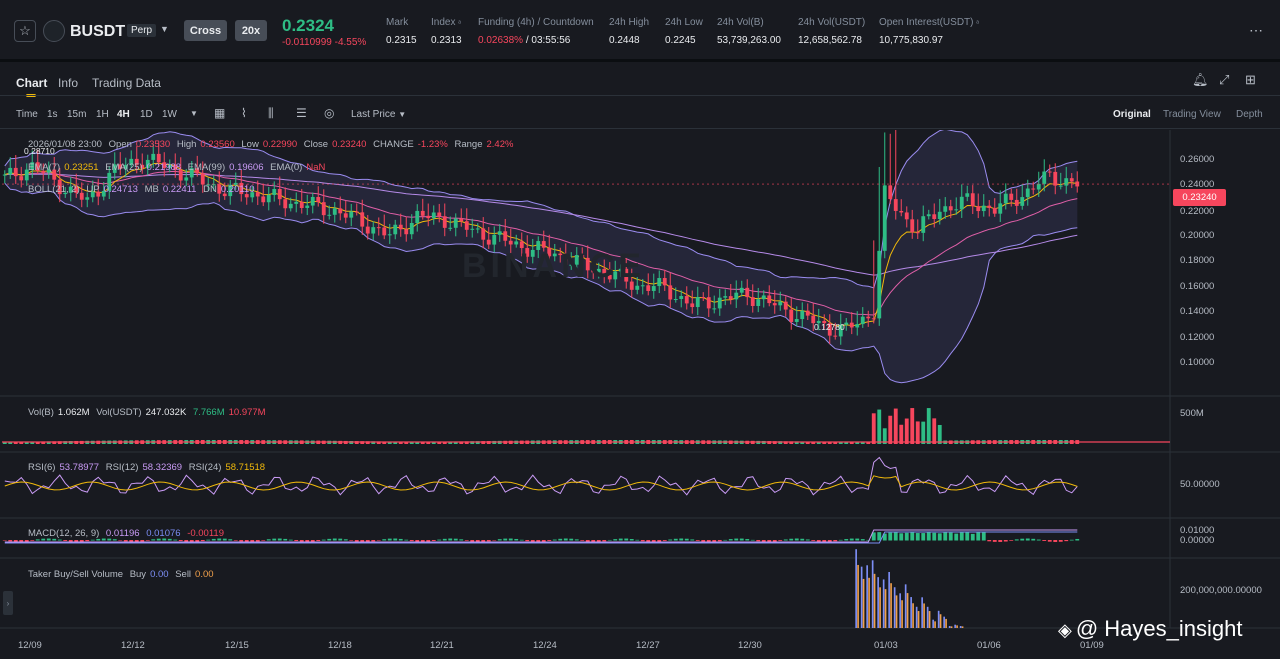 Image resolution: width=1280 pixels, height=659 pixels. I want to click on timeframe-1s: 1s, so click(52, 114).